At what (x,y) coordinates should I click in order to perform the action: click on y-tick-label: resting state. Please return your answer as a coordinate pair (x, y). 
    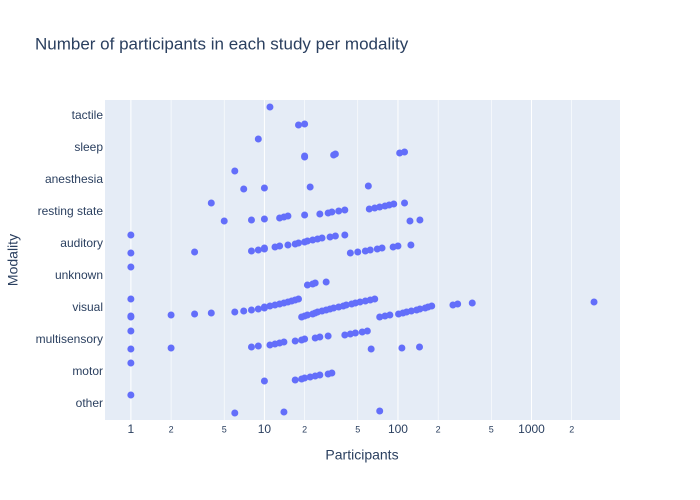
    Looking at the image, I should click on (71, 211).